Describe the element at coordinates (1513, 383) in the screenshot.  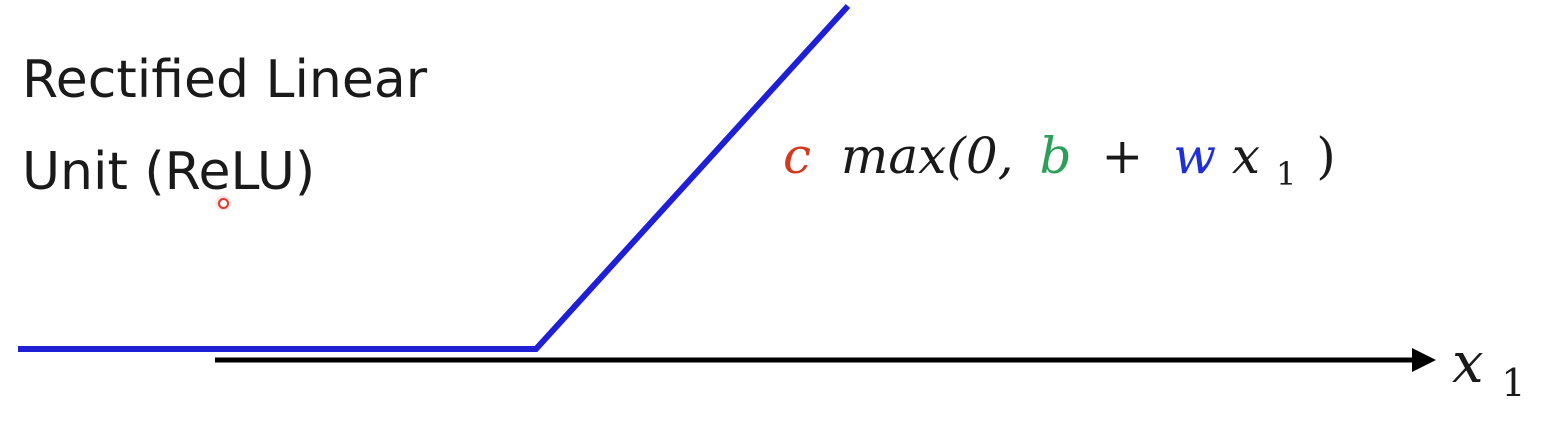
I see `x-axis-label-subscript: 1` at that location.